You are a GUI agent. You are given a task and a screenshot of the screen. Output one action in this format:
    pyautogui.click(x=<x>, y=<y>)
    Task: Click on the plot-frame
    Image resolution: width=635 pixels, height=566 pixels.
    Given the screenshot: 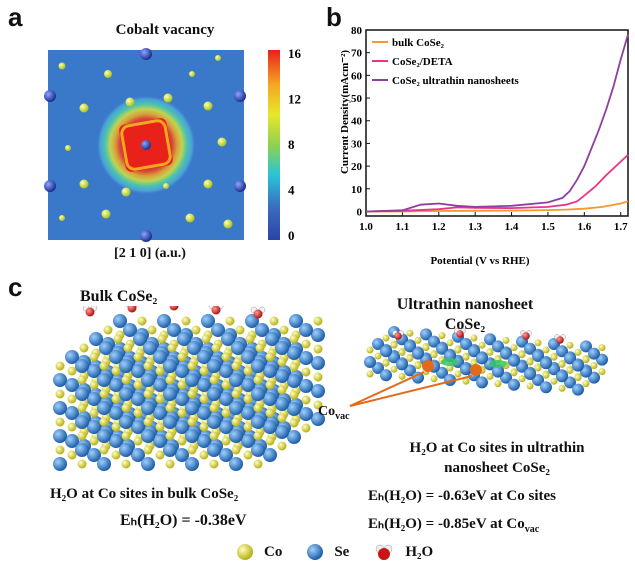 What is the action you would take?
    pyautogui.click(x=497, y=123)
    